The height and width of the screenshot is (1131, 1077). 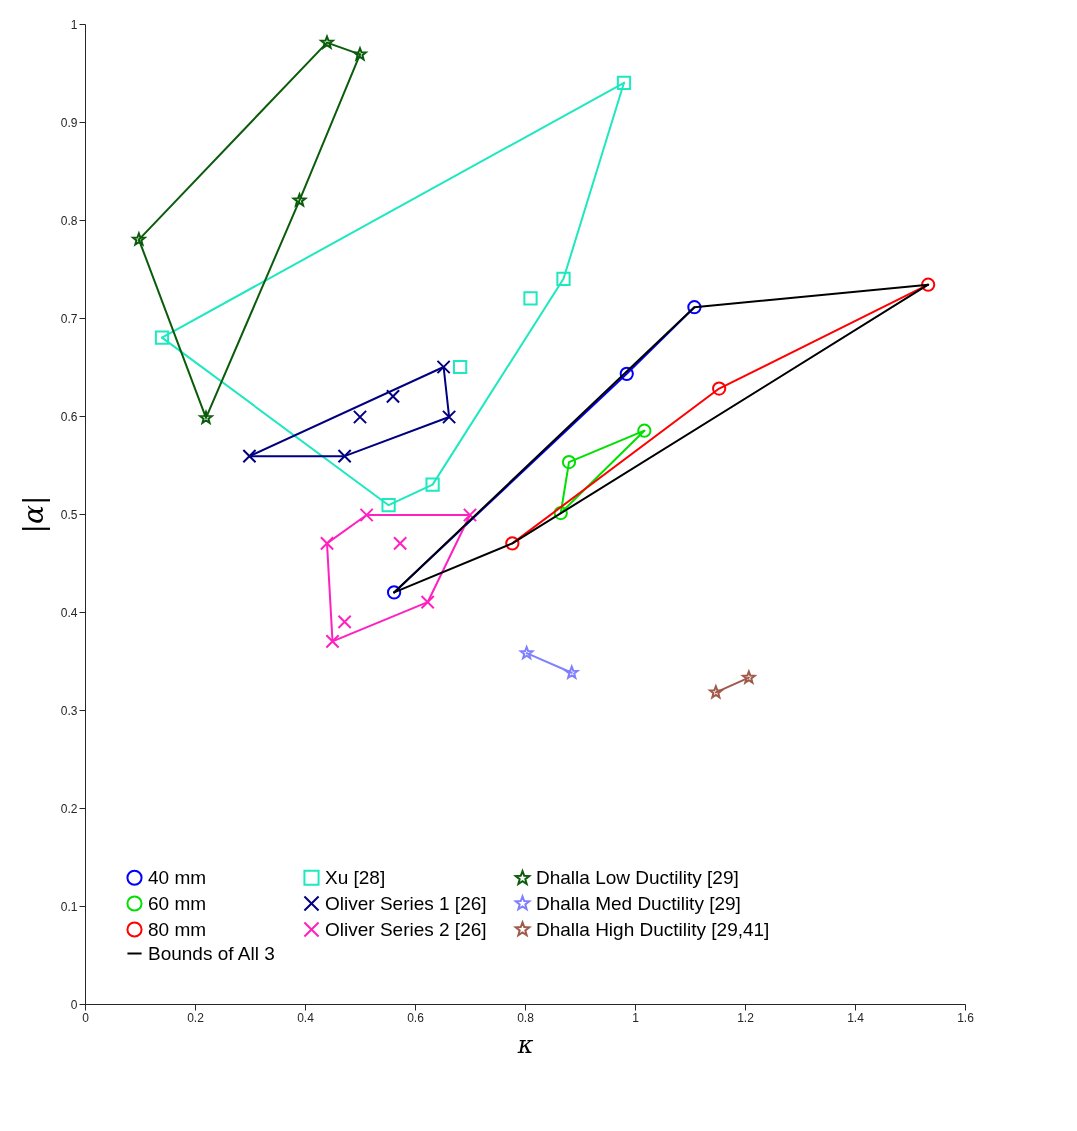 I want to click on legend-label: Dhalla Low Ductility [29], so click(x=637, y=878).